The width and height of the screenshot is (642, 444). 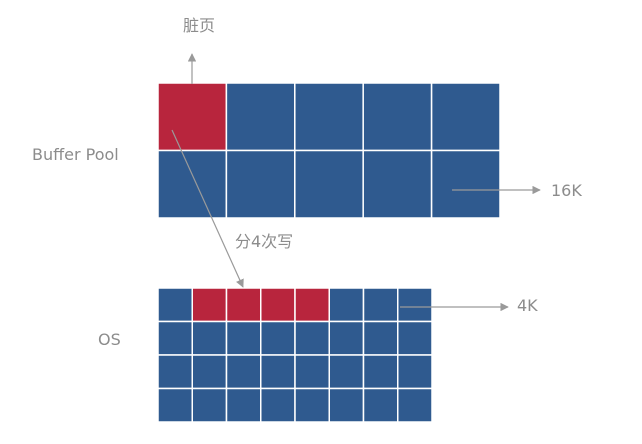 I want to click on os-label: OS, so click(x=109, y=339).